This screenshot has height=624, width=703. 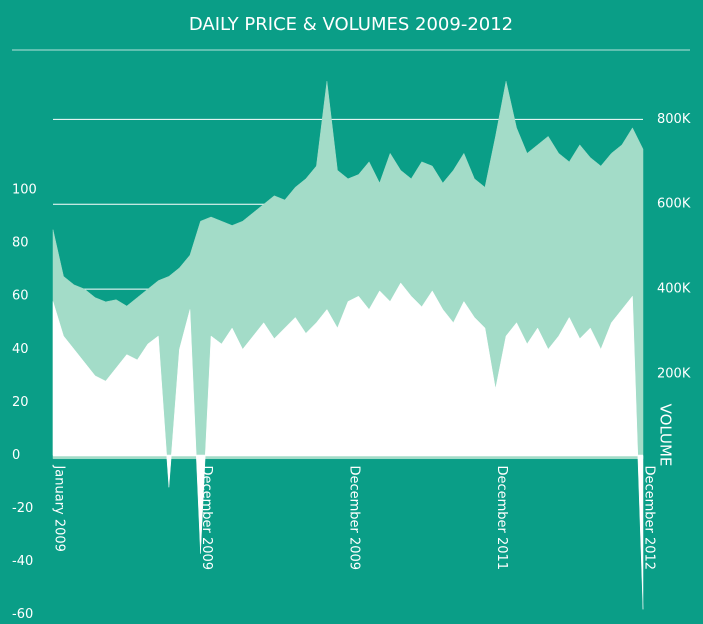 What do you see at coordinates (22, 561) in the screenshot?
I see `y-tick-label: -40` at bounding box center [22, 561].